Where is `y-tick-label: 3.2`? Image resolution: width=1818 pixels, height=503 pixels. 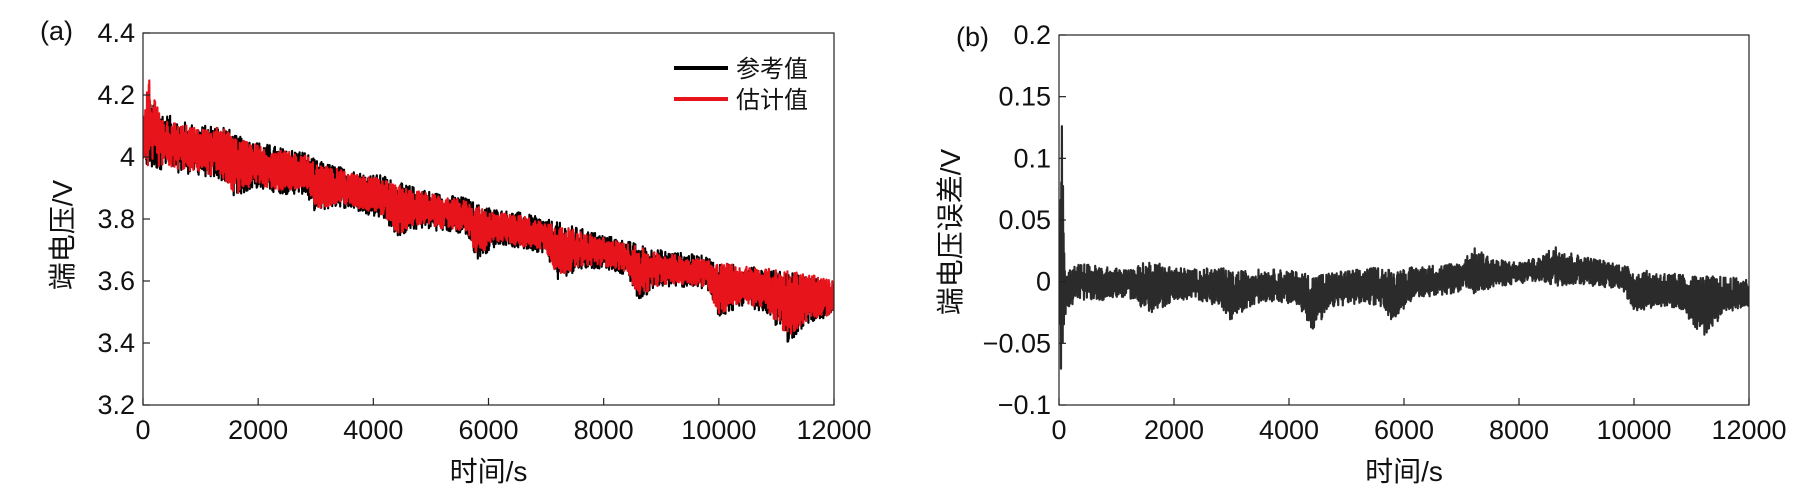 y-tick-label: 3.2 is located at coordinates (116, 405).